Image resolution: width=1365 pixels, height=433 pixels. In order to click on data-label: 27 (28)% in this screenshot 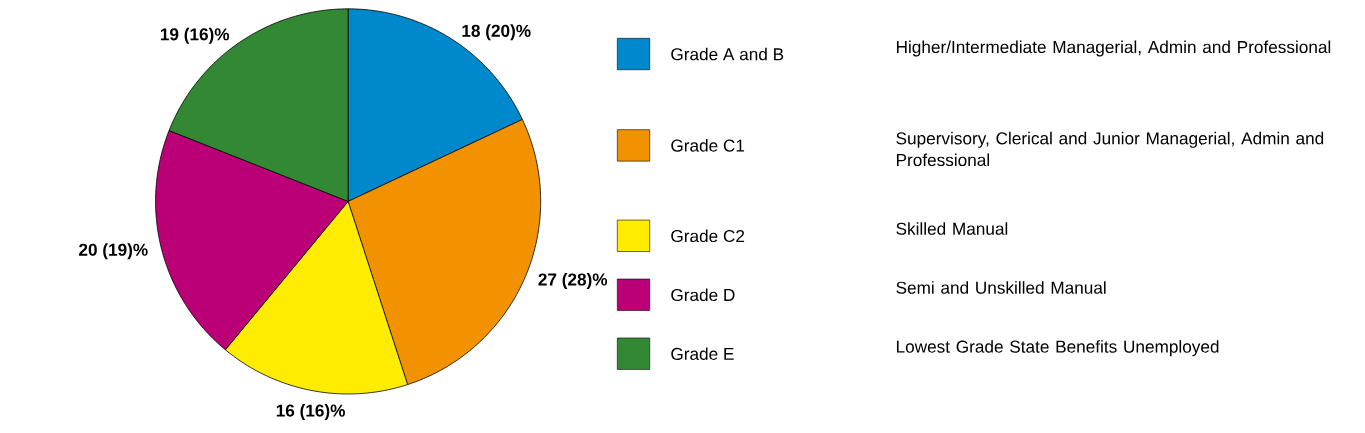, I will do `click(573, 280)`.